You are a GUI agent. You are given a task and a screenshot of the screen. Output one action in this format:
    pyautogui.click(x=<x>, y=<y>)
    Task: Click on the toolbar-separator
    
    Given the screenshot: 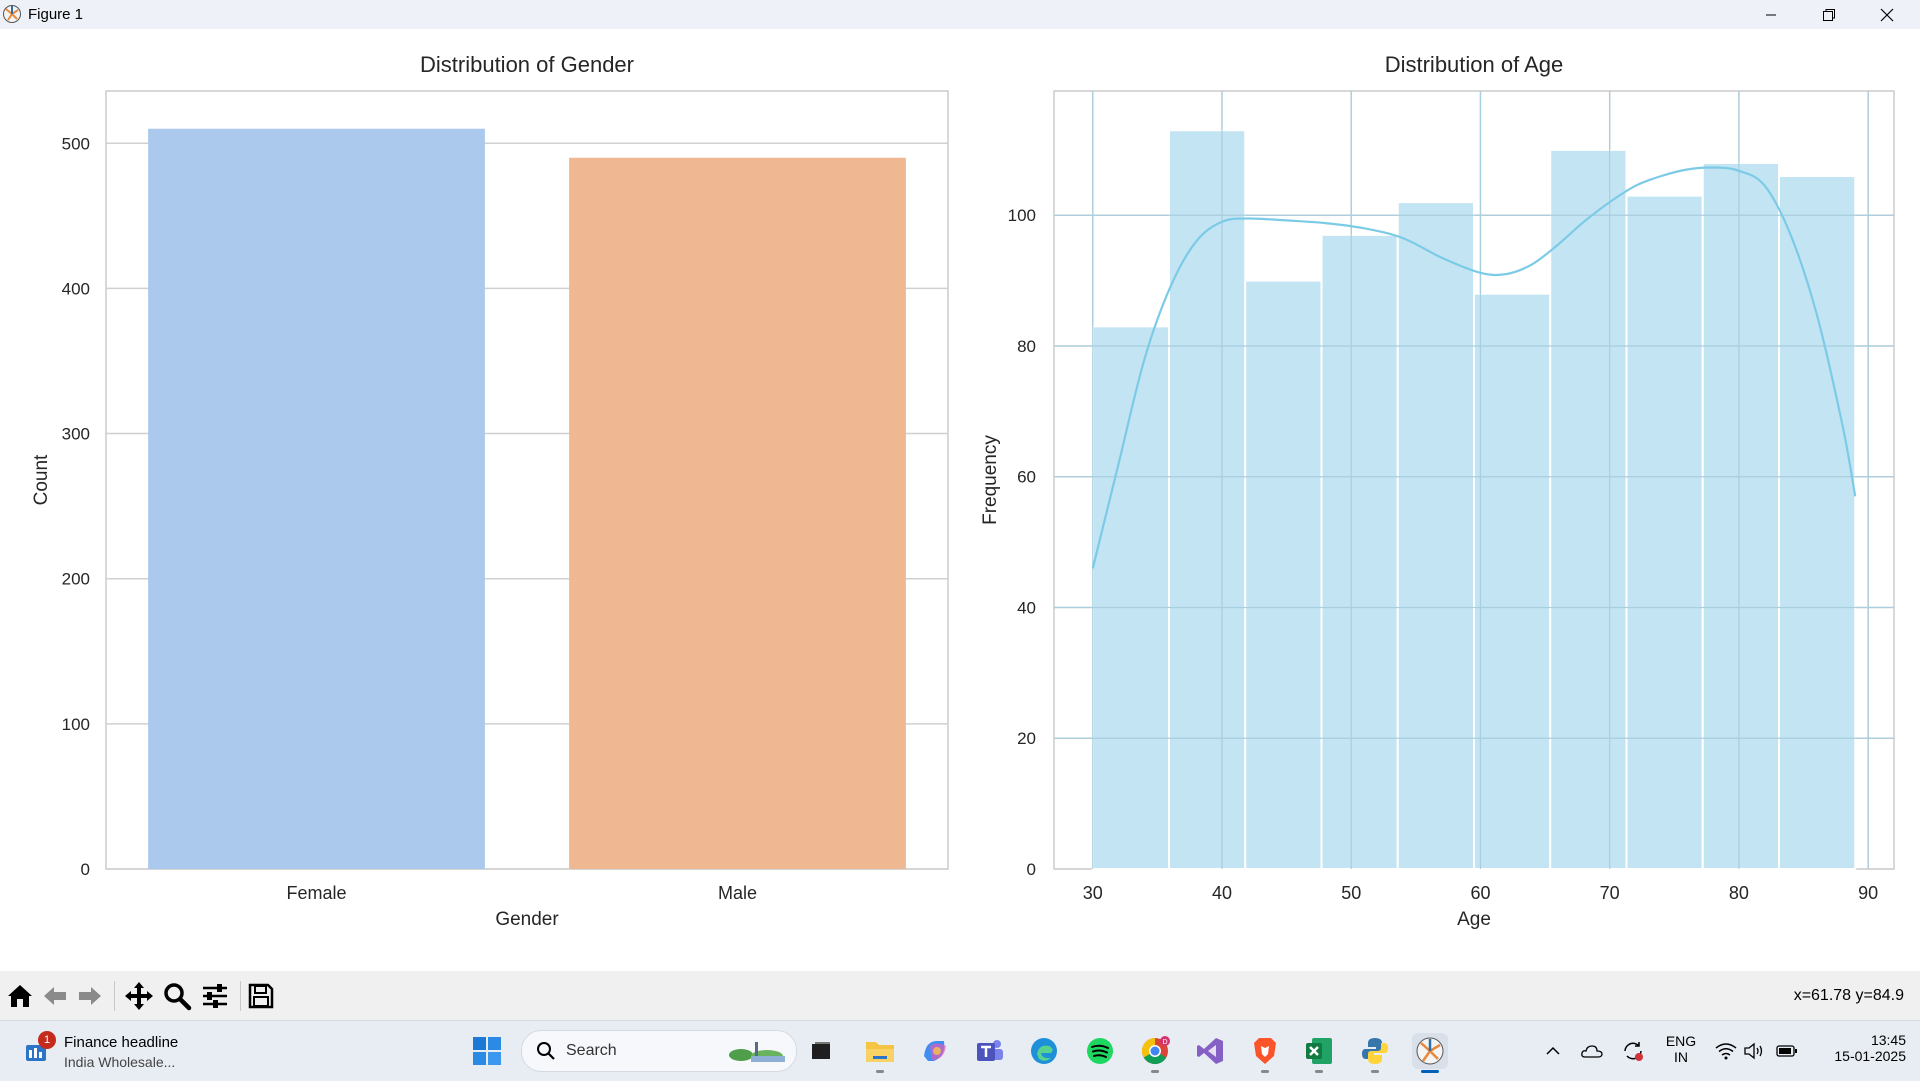 What is the action you would take?
    pyautogui.click(x=240, y=996)
    